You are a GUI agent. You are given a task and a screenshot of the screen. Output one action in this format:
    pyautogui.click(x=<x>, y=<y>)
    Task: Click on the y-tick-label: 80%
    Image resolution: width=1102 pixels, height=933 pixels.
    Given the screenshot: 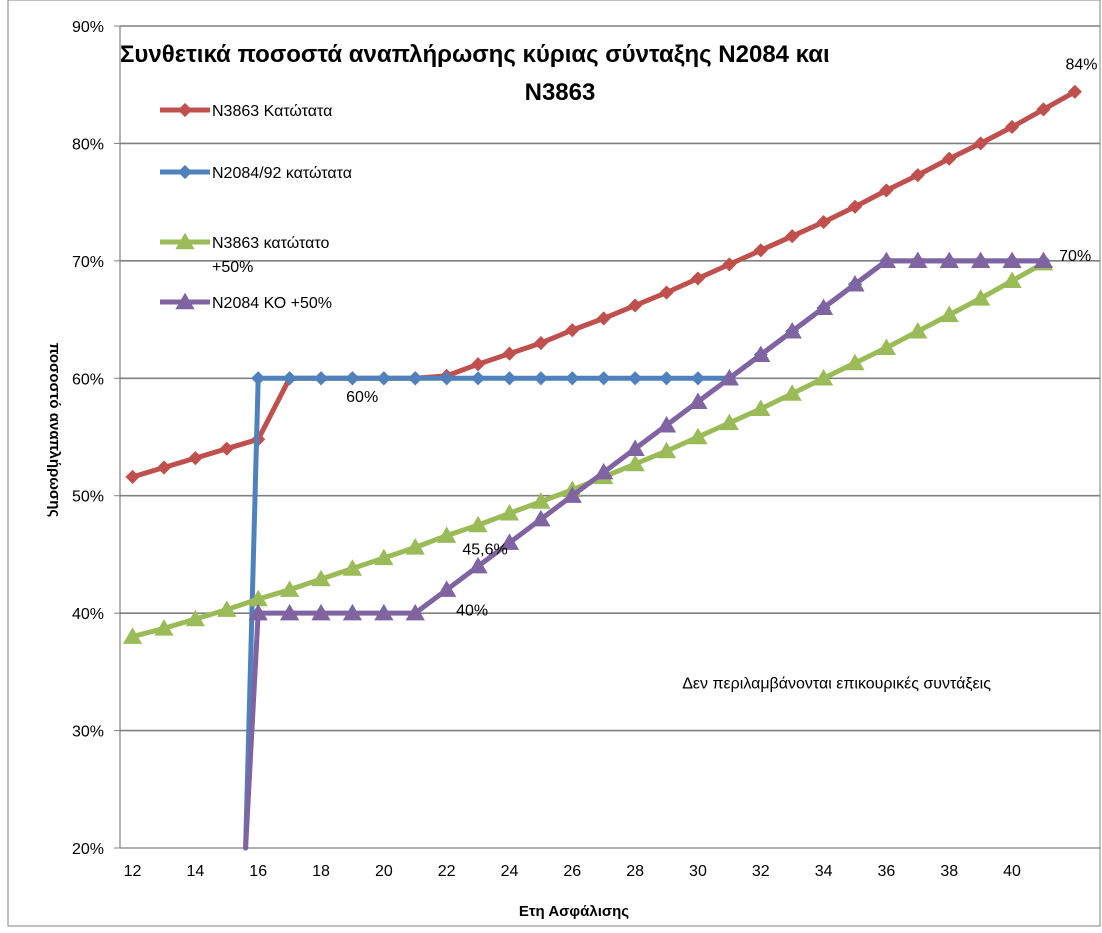 What is the action you would take?
    pyautogui.click(x=88, y=144)
    